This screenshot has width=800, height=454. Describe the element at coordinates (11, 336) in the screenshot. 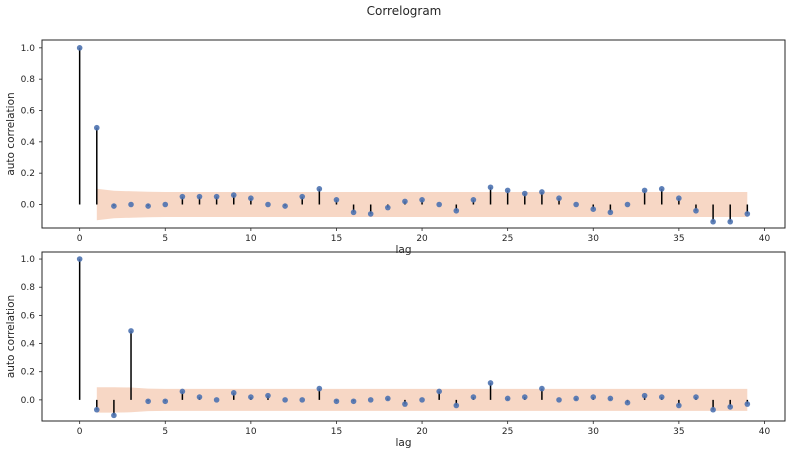

I see `y-axis-label: auto correlation` at that location.